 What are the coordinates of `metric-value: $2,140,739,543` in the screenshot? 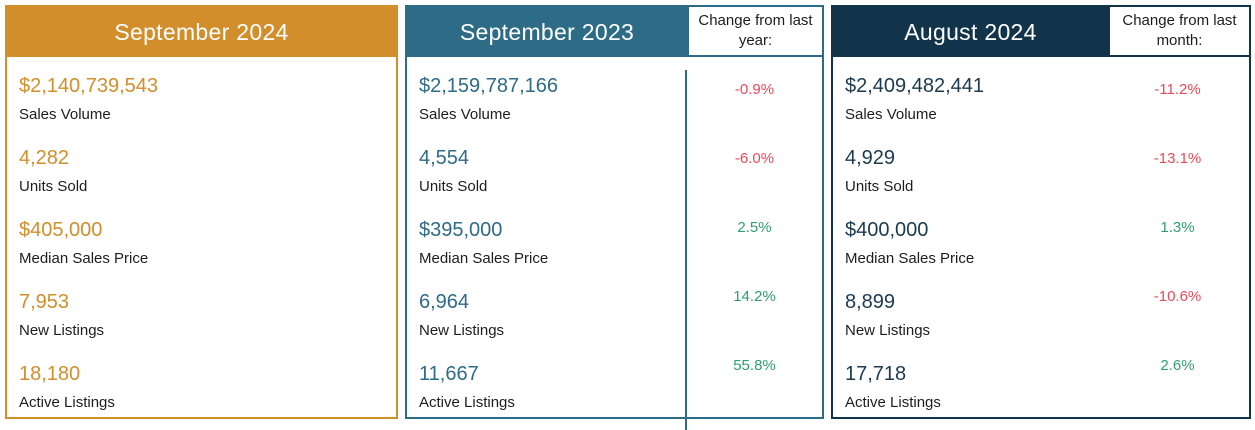 It's located at (89, 86).